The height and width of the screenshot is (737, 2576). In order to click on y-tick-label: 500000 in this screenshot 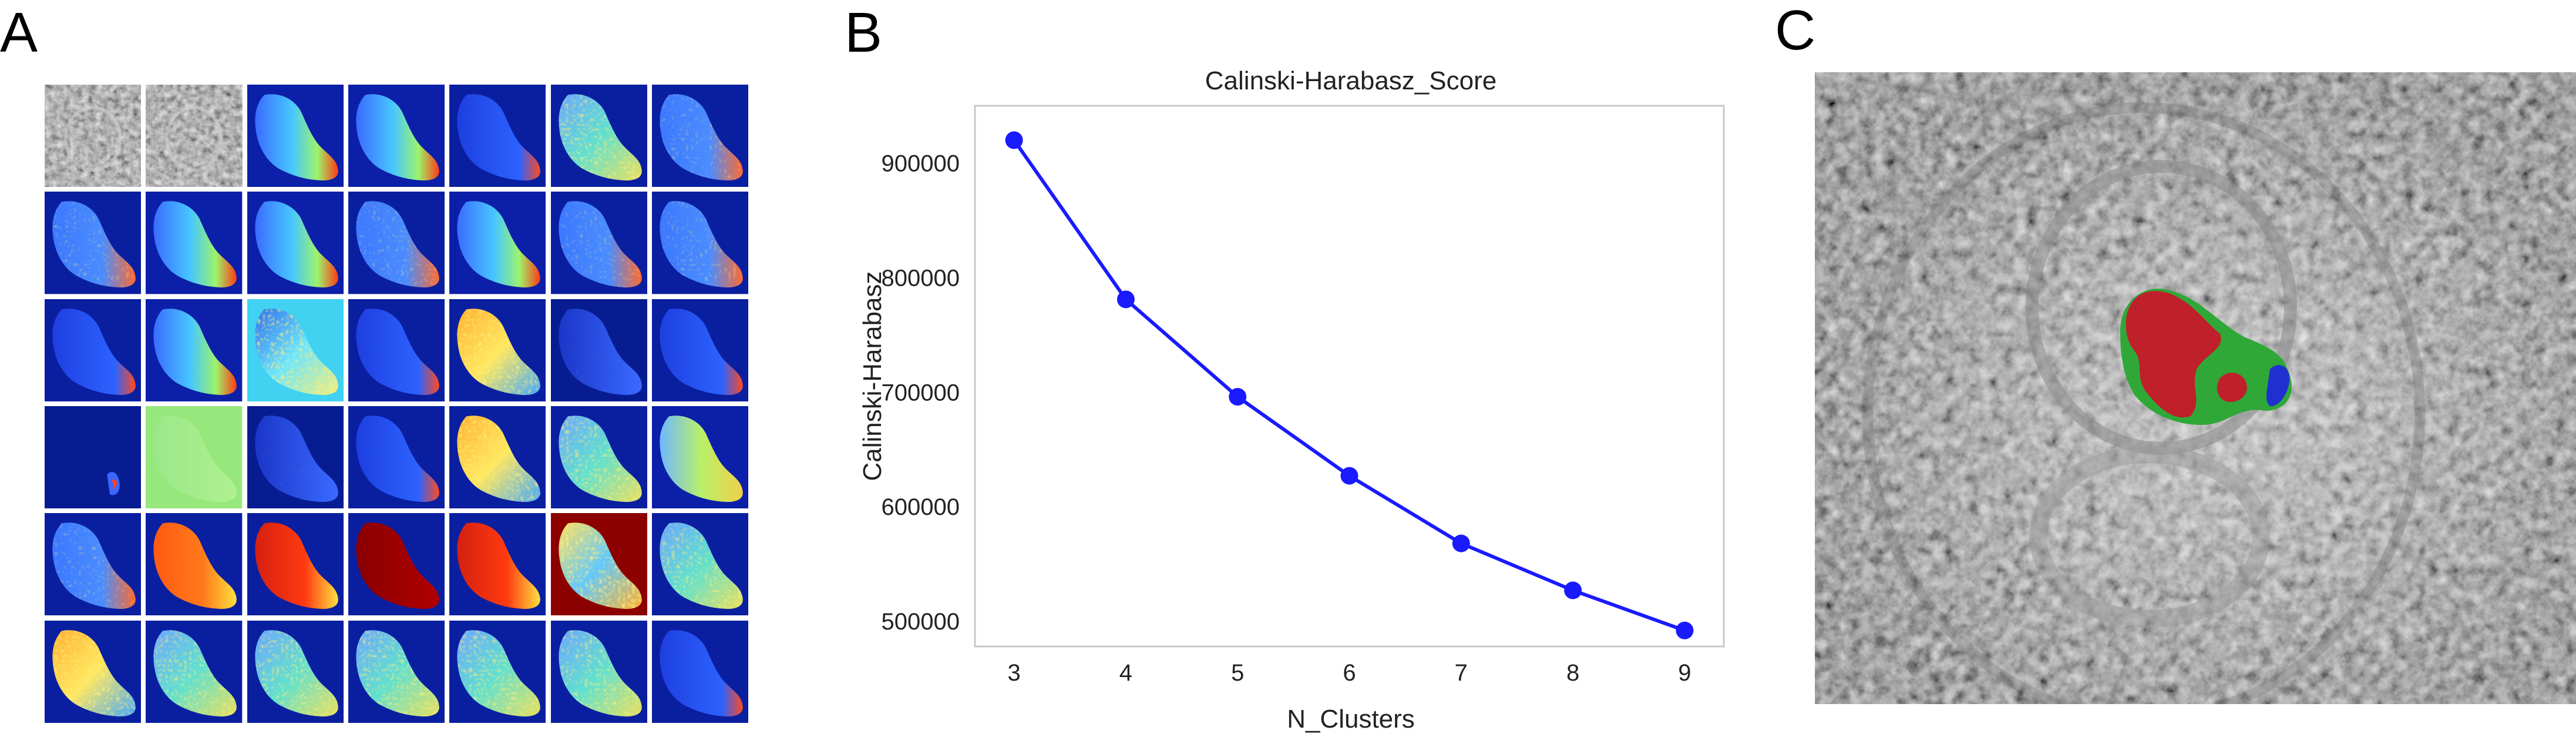, I will do `click(921, 622)`.